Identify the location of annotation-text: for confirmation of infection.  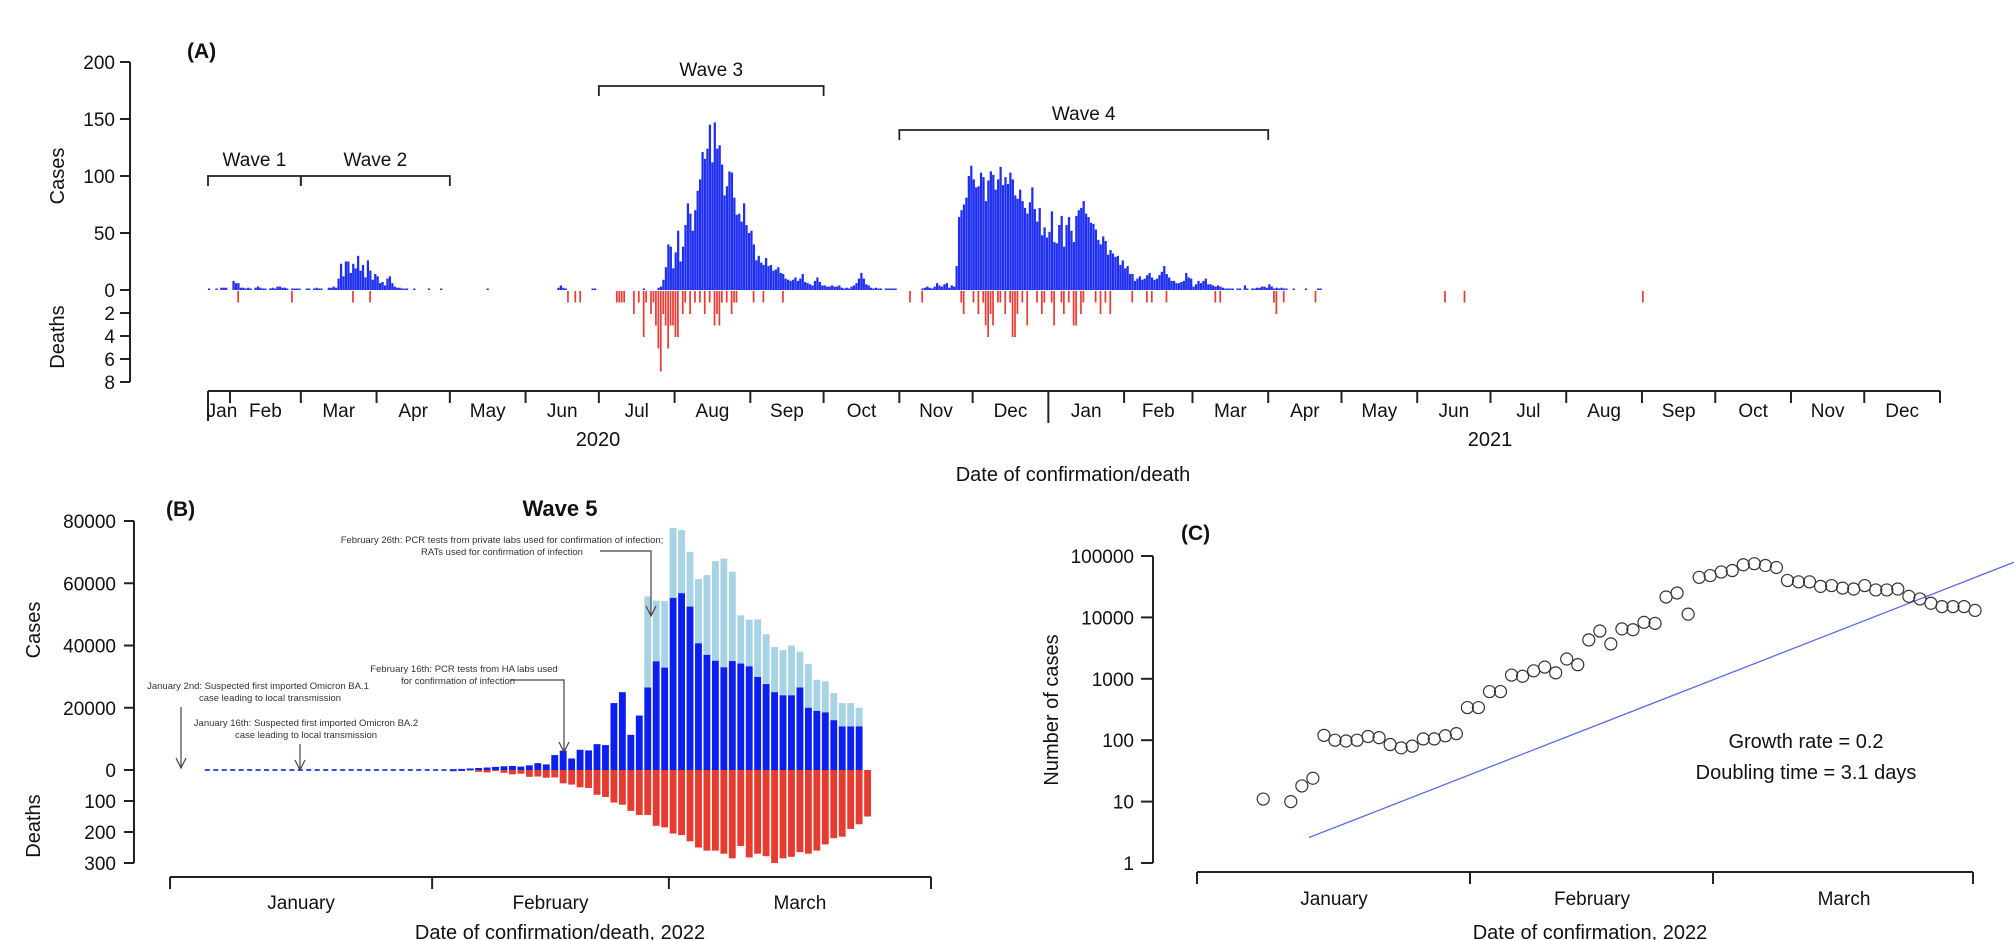
(458, 681).